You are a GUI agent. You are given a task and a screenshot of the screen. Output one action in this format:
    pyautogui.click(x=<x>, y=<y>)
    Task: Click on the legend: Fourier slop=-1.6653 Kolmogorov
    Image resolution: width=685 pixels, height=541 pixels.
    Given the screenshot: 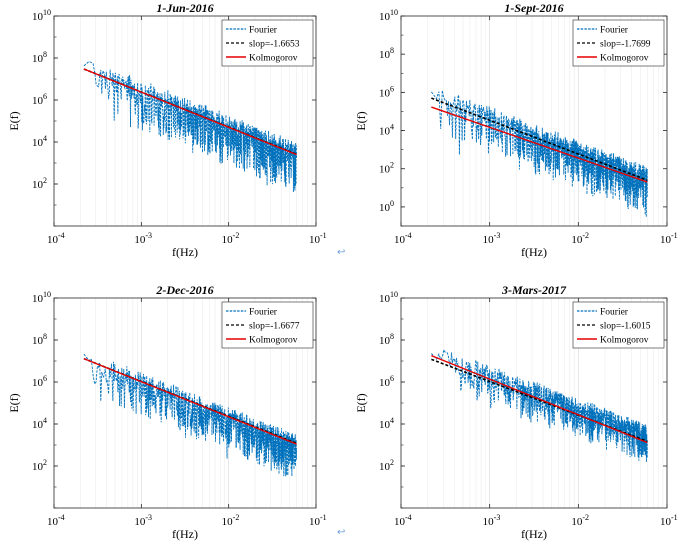 What is the action you would take?
    pyautogui.click(x=267, y=43)
    